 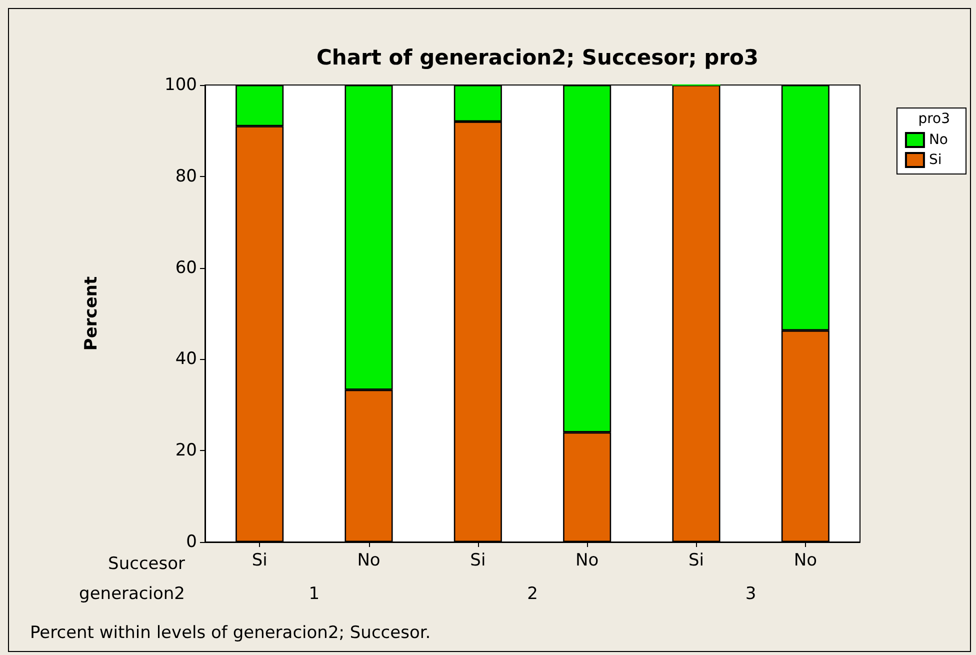 I want to click on y-tick-label: 80, so click(x=186, y=176).